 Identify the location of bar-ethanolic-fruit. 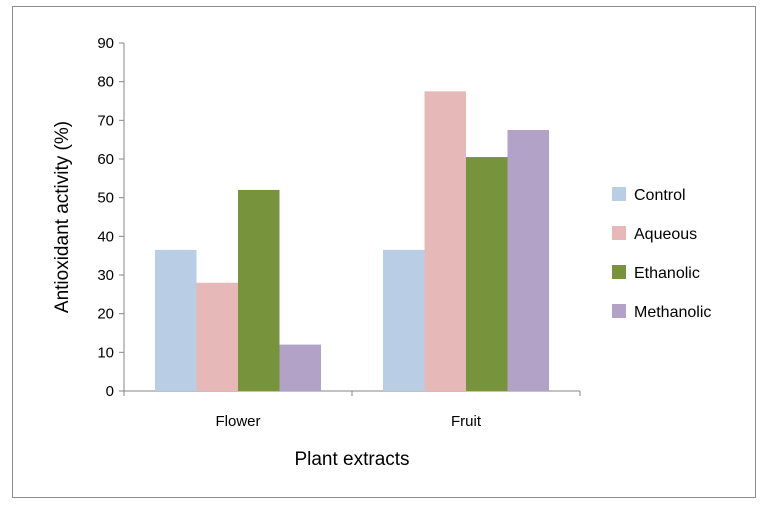
(487, 274).